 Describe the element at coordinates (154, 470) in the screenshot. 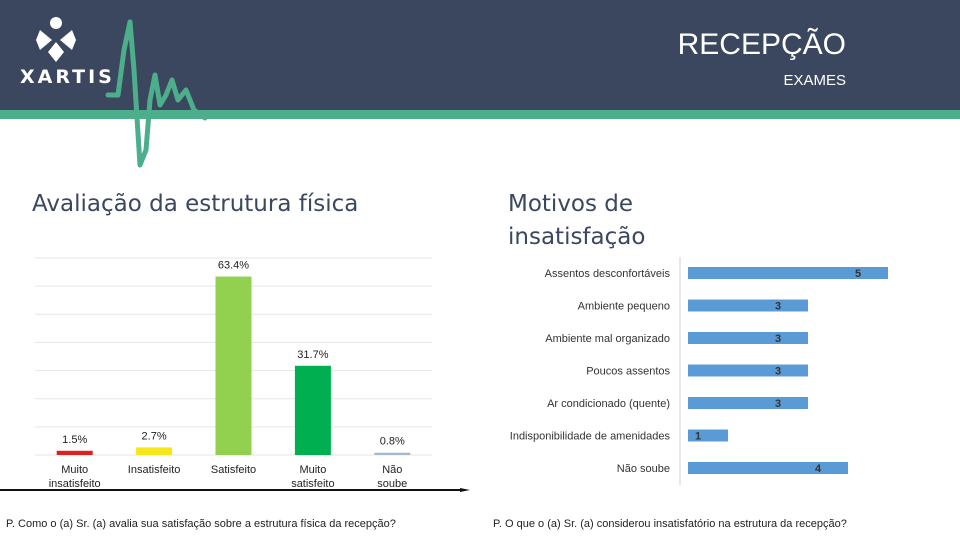

I see `category-label: Insatisfeito` at that location.